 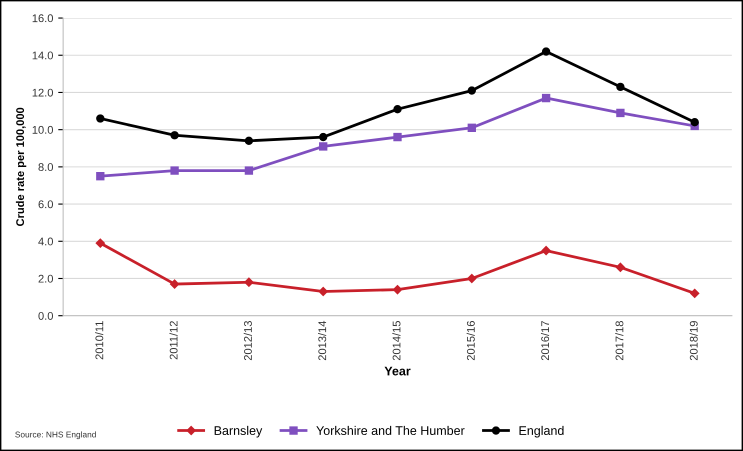 I want to click on y-tick-label: 6.0, so click(x=45, y=204).